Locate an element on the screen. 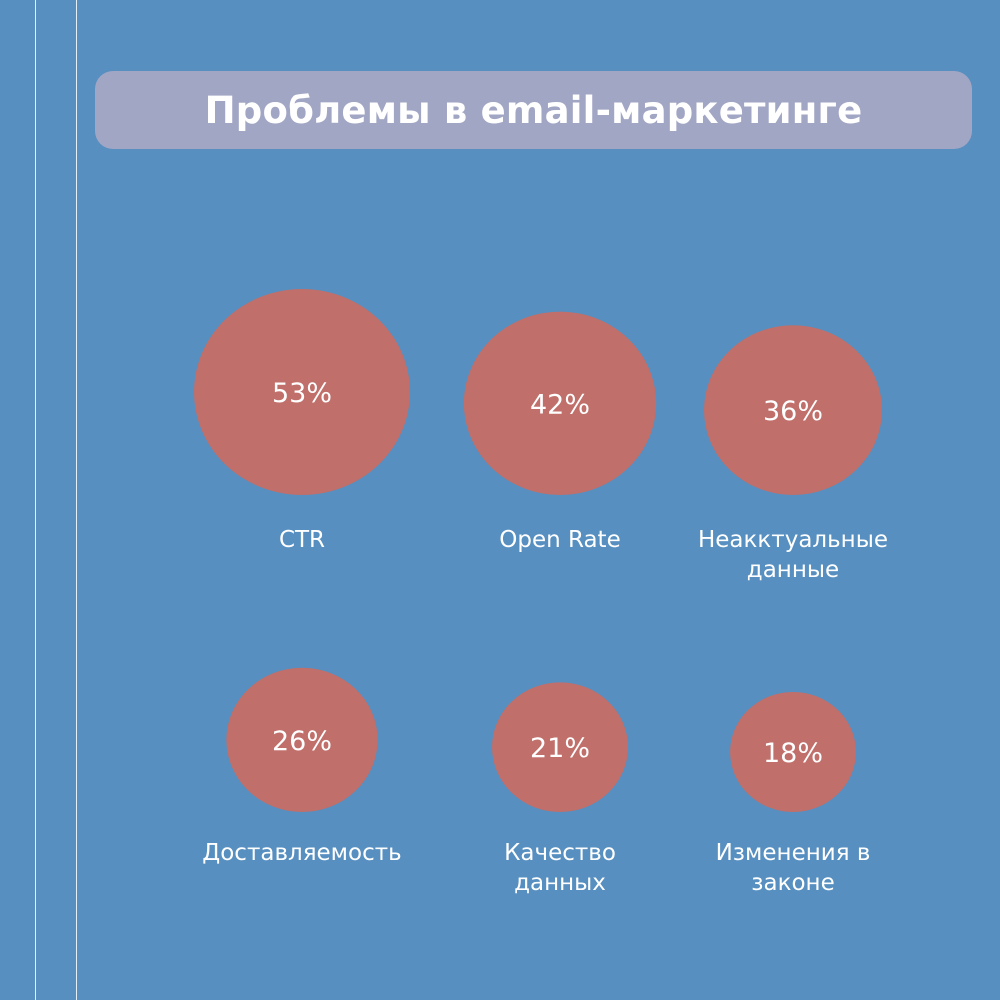  bubble-category-label-line: законе is located at coordinates (793, 883).